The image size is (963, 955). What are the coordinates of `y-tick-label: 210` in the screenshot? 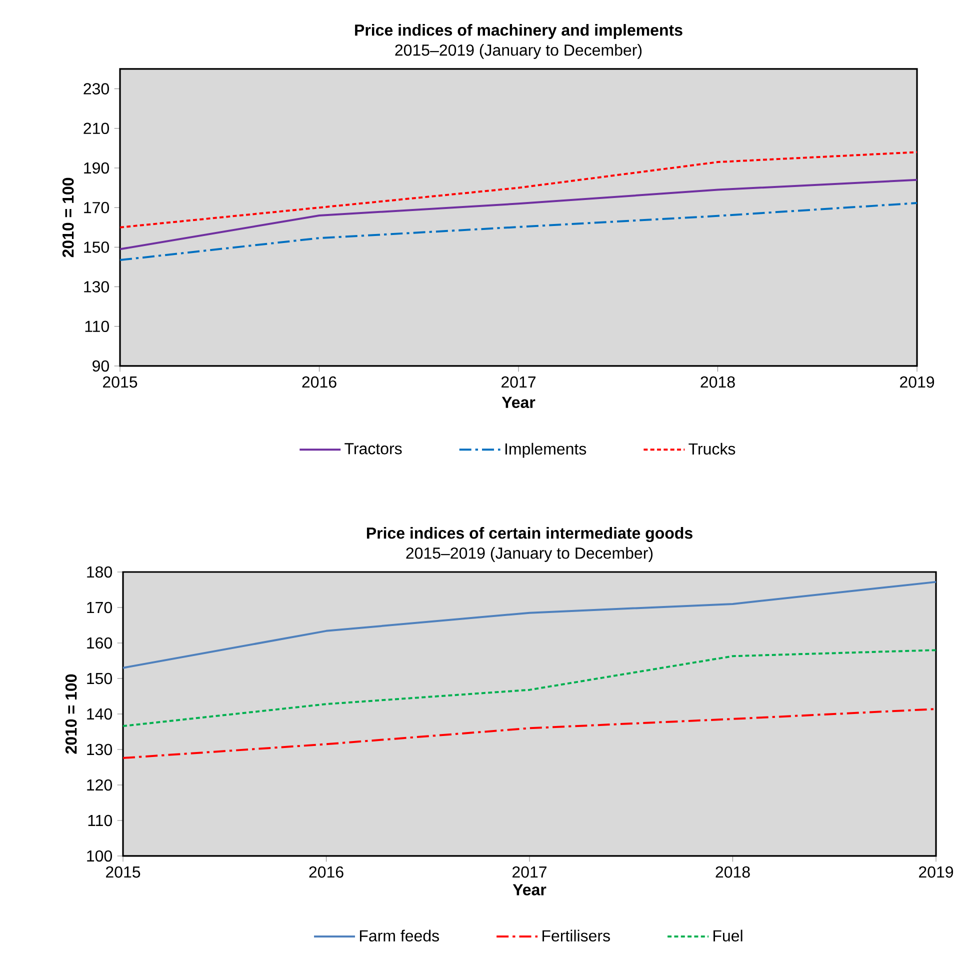 It's located at (96, 128).